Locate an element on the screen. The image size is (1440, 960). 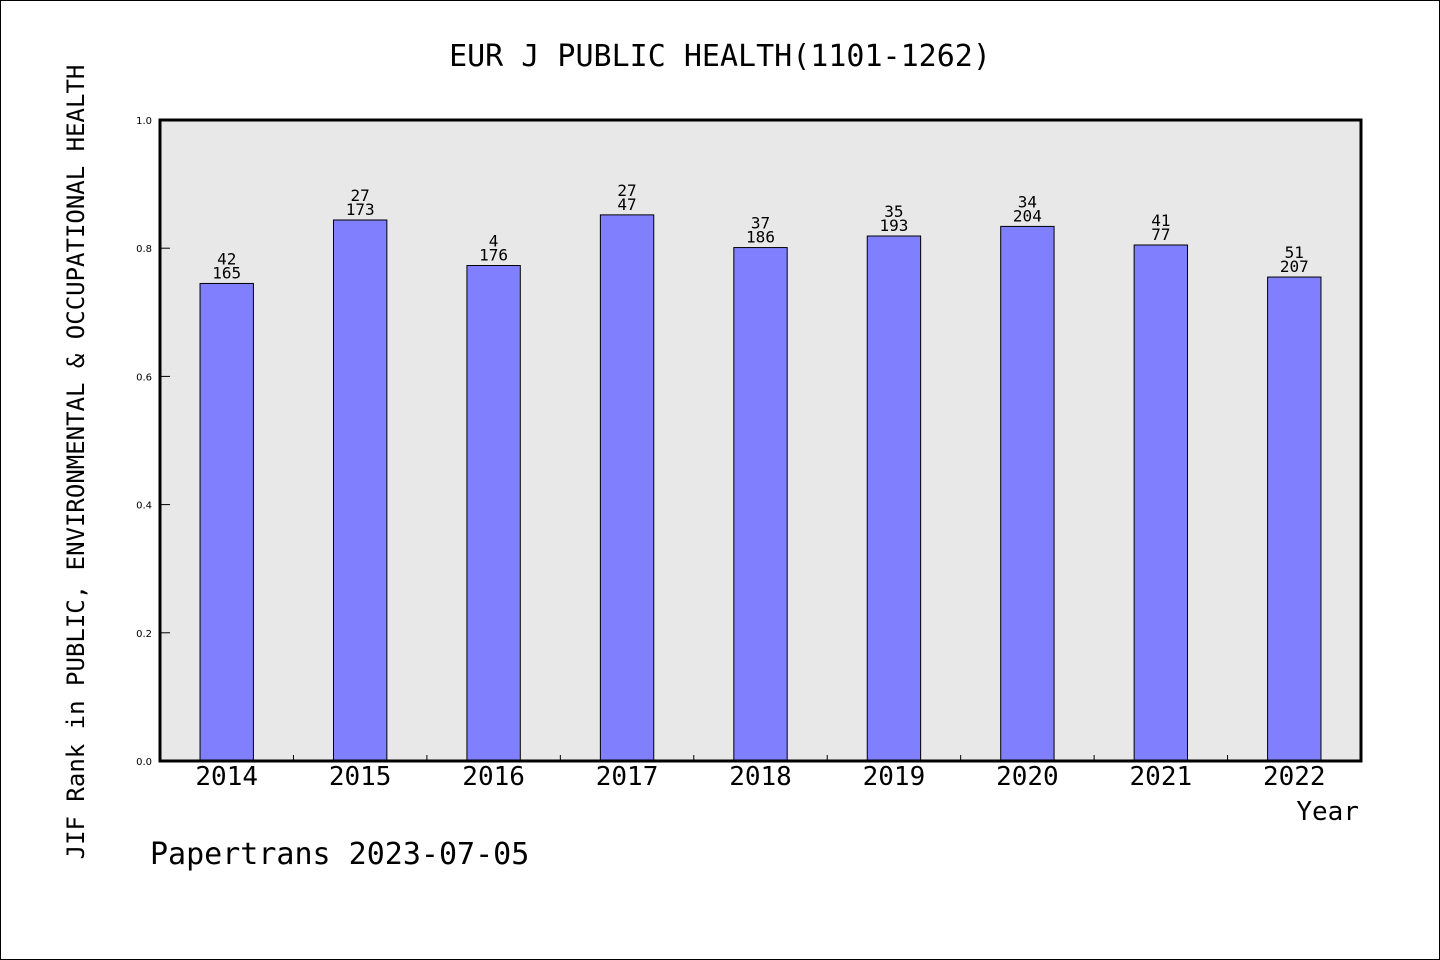
y-axis: 0.0 0.2 0.4 0.6 0.8 1.0 is located at coordinates (153, 442).